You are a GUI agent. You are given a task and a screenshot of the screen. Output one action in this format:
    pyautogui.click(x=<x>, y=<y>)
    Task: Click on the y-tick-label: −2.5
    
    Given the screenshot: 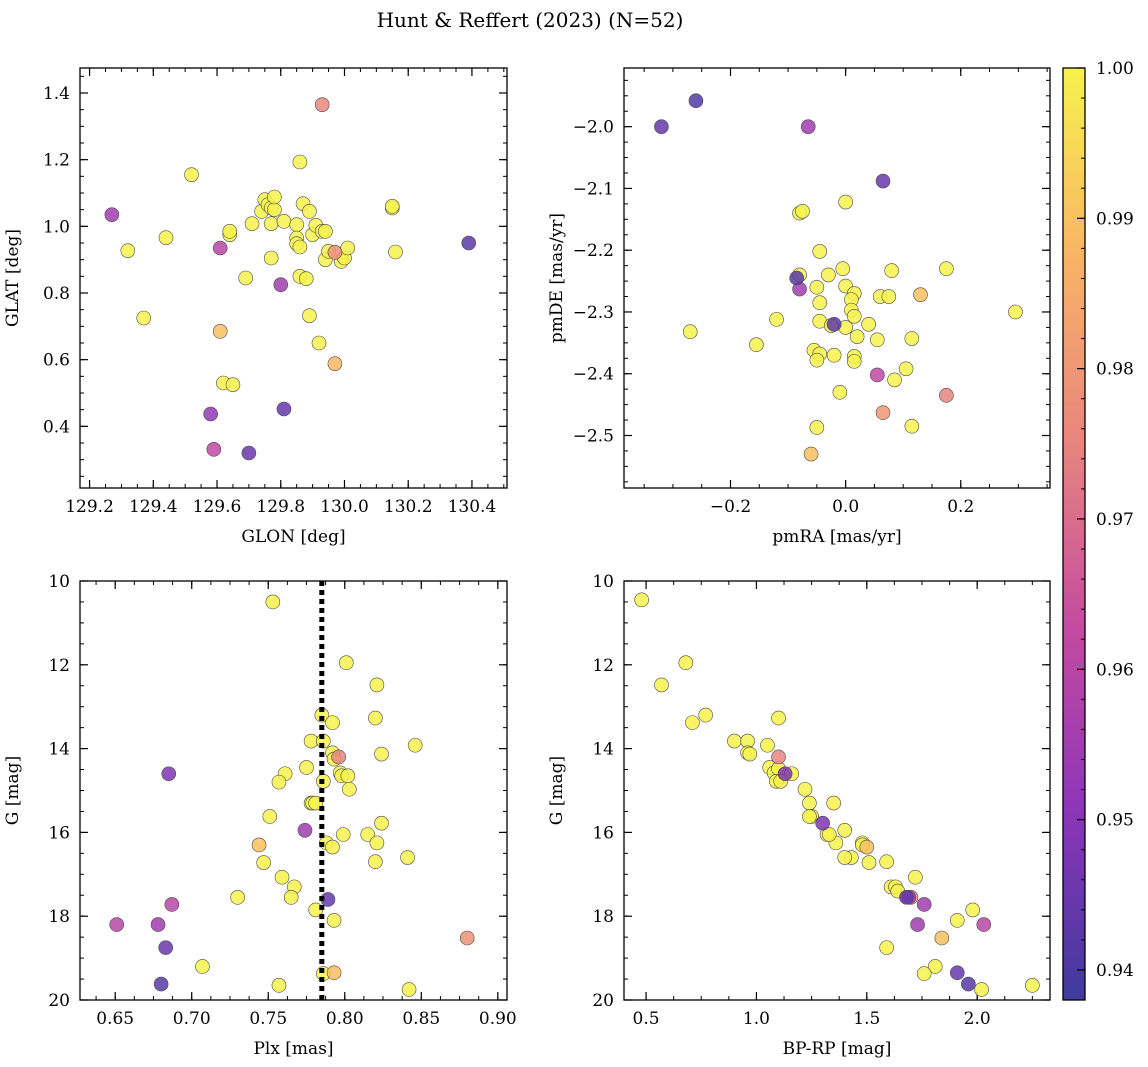 What is the action you would take?
    pyautogui.click(x=593, y=437)
    